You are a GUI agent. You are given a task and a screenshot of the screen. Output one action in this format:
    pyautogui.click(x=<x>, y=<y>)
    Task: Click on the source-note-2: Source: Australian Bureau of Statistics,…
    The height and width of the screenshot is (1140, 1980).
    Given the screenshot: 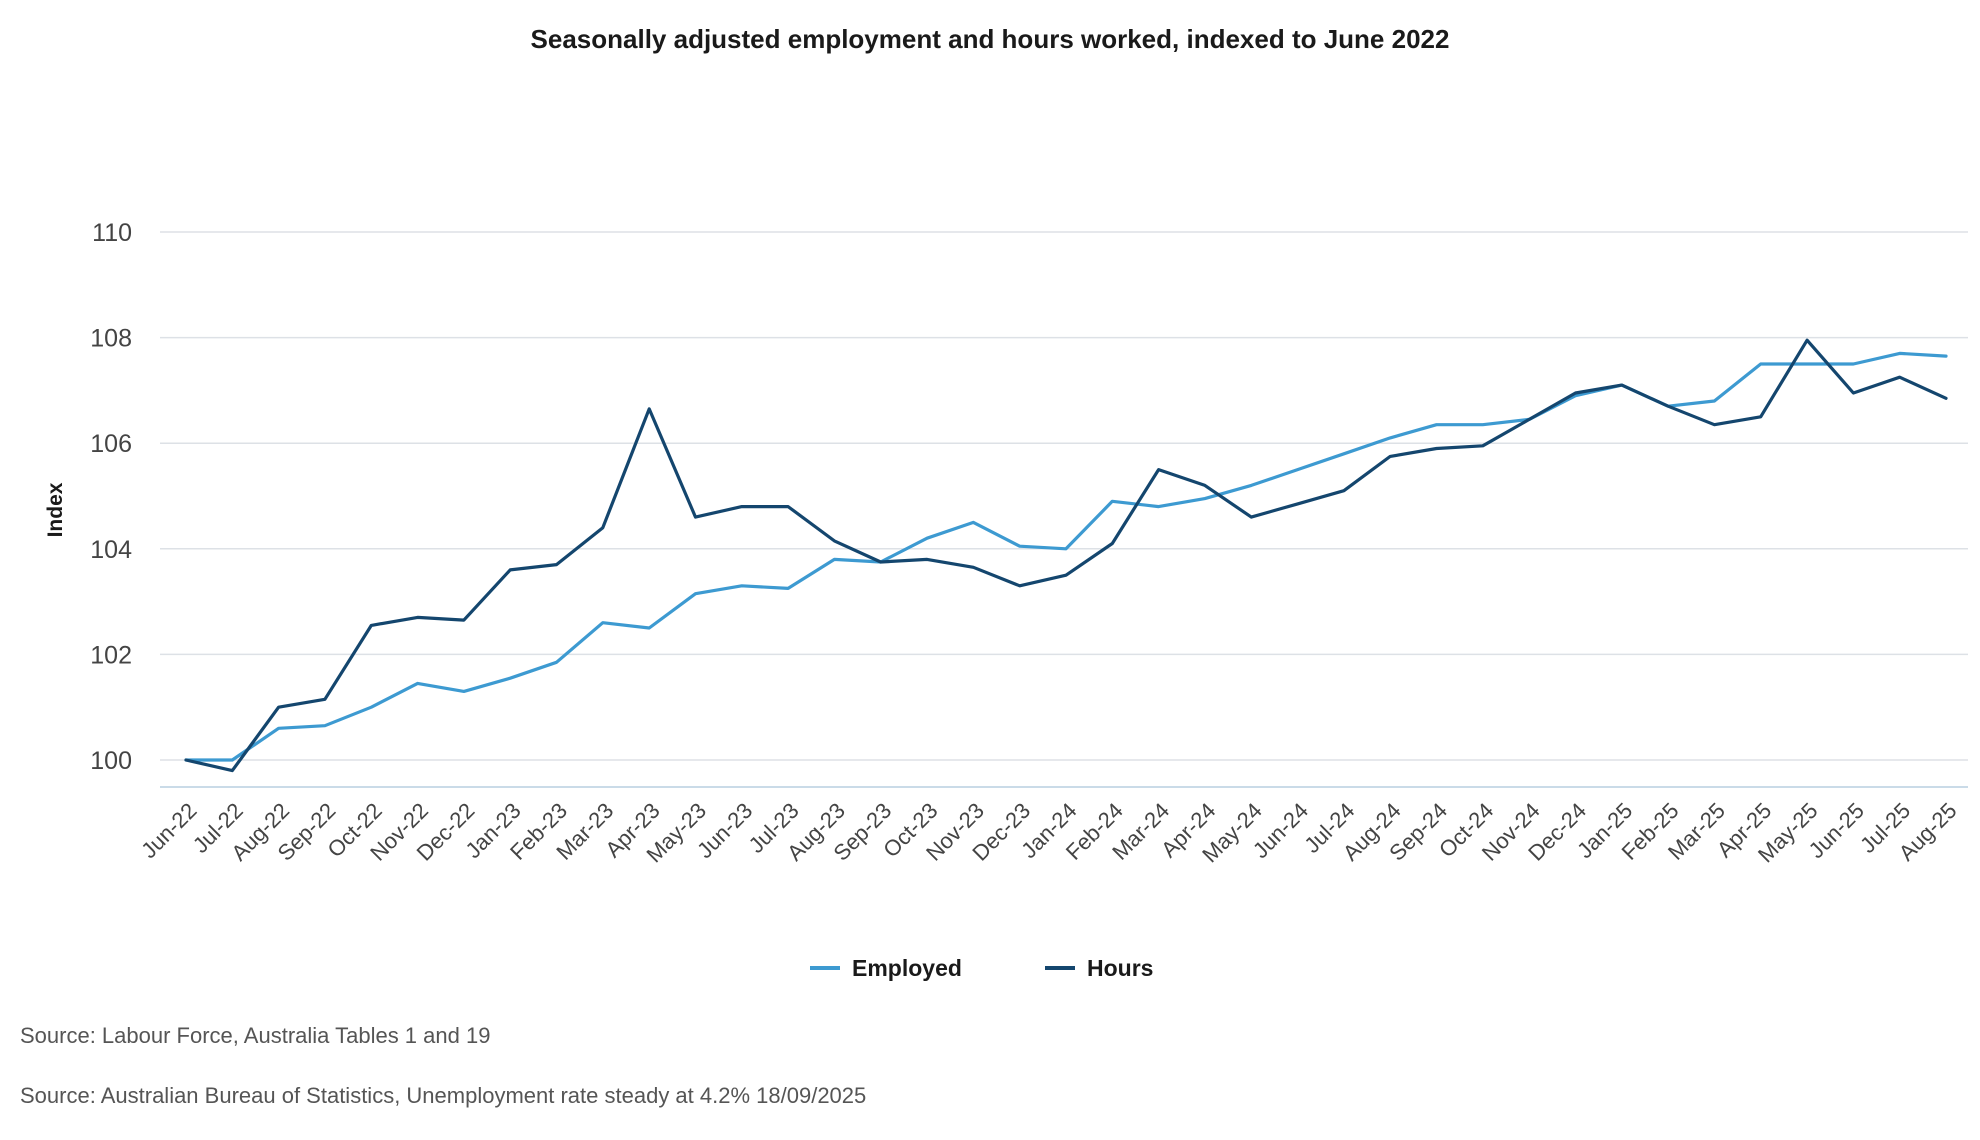 What is the action you would take?
    pyautogui.click(x=443, y=1095)
    